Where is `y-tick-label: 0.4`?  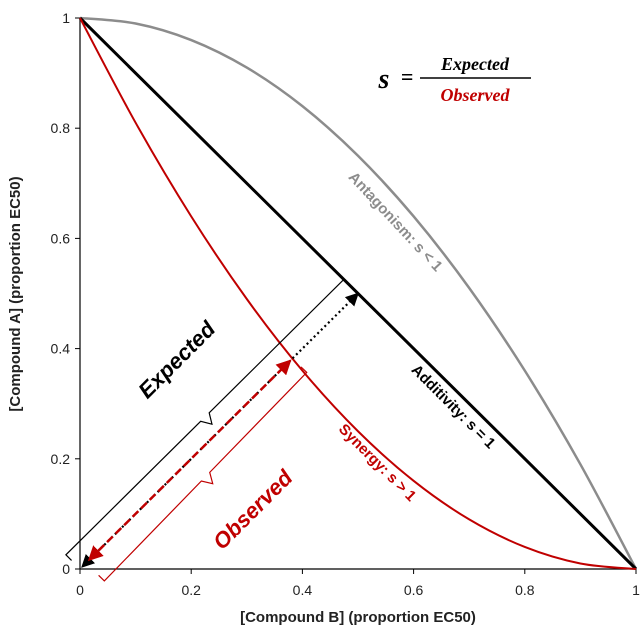
y-tick-label: 0.4 is located at coordinates (61, 349).